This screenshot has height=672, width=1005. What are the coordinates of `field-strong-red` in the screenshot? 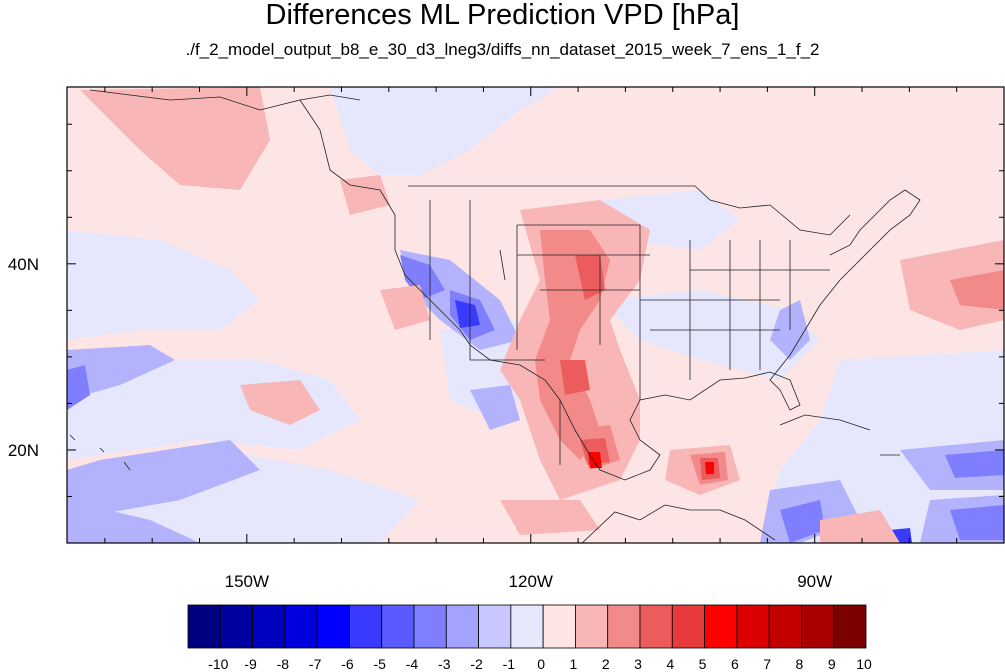 It's located at (640, 367).